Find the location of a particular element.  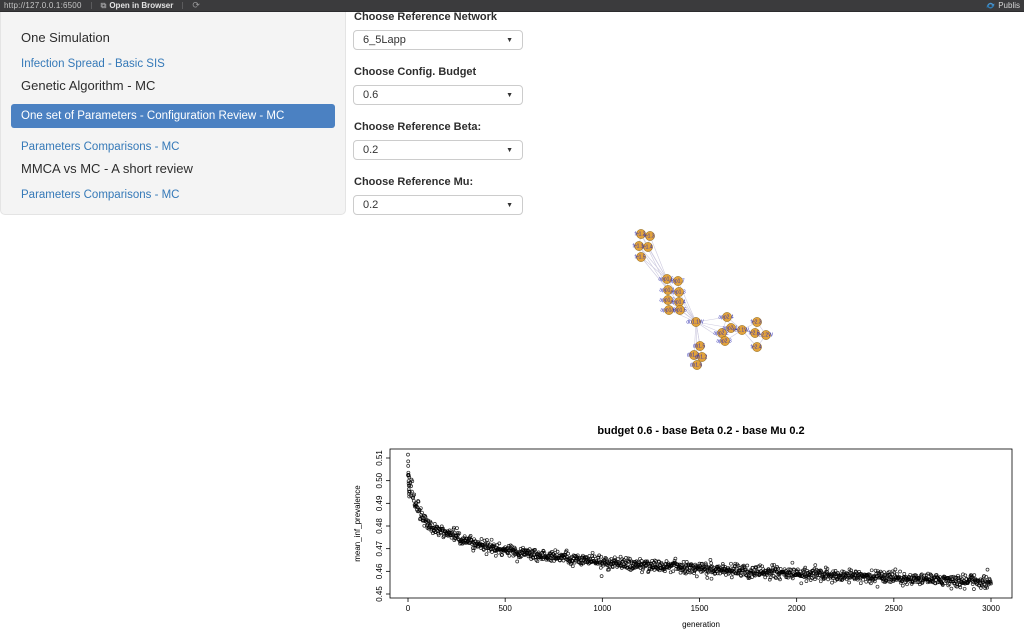

y-tick-label: 0.50 is located at coordinates (379, 480).